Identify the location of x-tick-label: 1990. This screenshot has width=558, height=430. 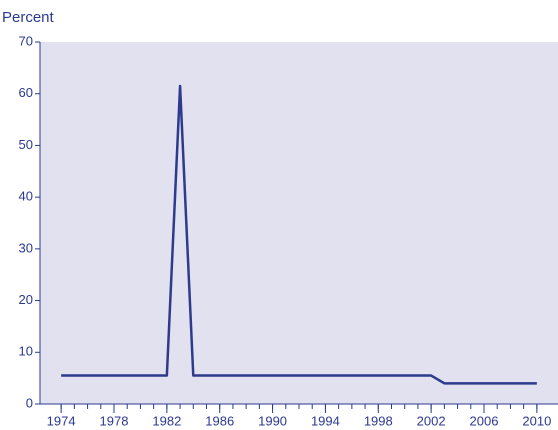
(272, 420).